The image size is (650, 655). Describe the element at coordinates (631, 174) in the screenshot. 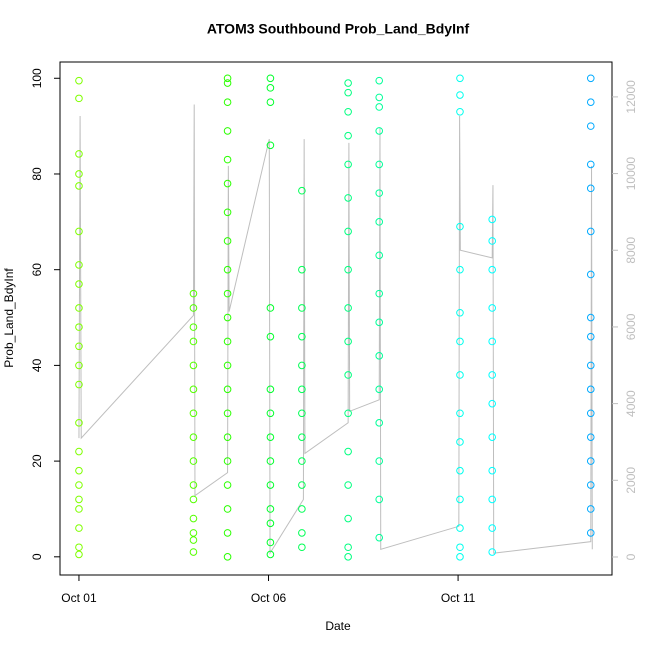

I see `y2-tick-label: 10000` at that location.